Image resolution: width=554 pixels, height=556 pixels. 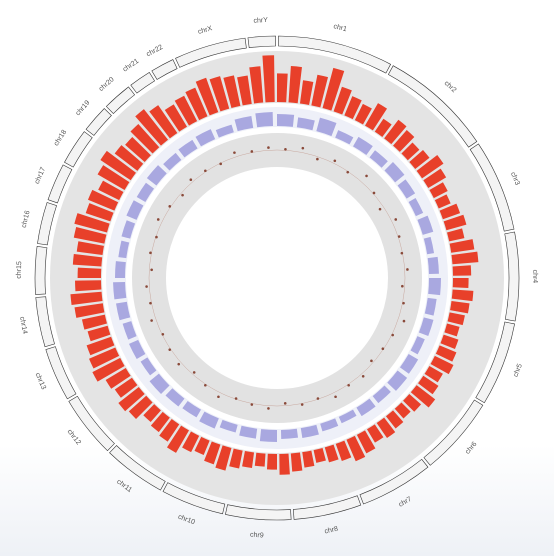 What do you see at coordinates (515, 178) in the screenshot?
I see `chromosome-label: chr3` at bounding box center [515, 178].